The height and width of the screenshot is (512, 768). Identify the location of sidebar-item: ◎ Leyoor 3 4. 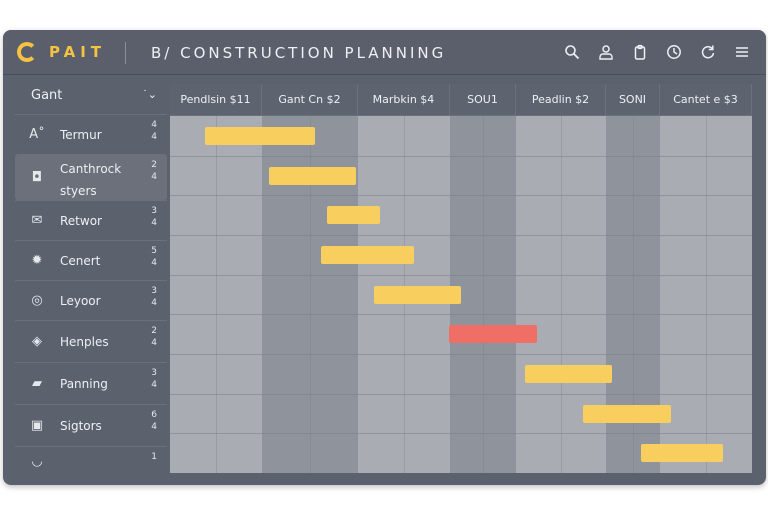
(91, 300).